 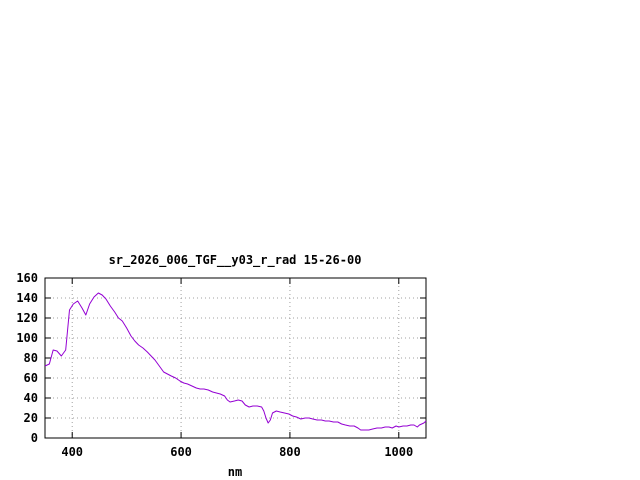 I want to click on y-tick-label: 40, so click(x=31, y=398).